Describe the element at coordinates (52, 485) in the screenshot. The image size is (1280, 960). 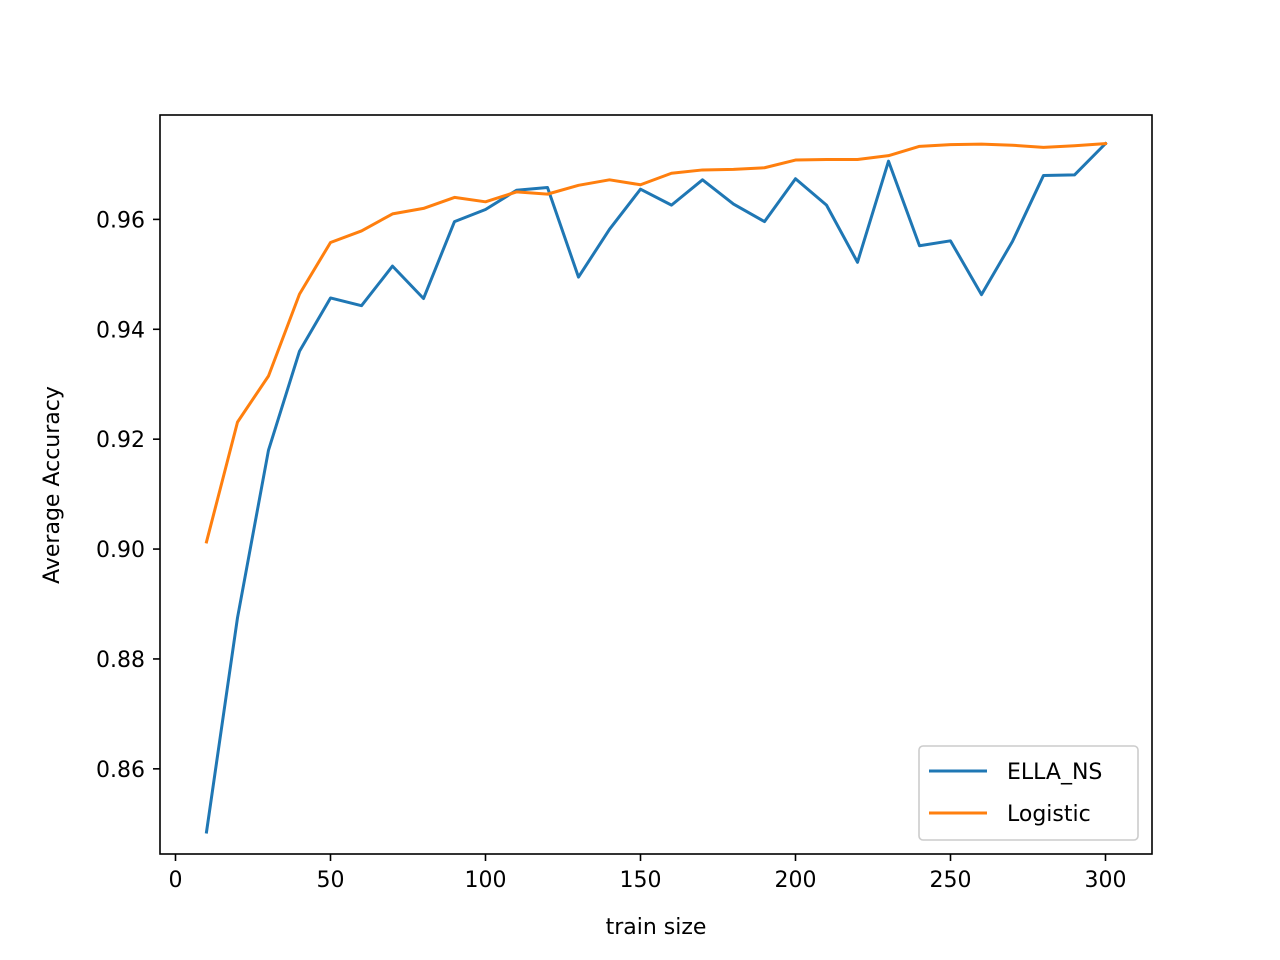
I see `y-axis-label: Average Accuracy` at that location.